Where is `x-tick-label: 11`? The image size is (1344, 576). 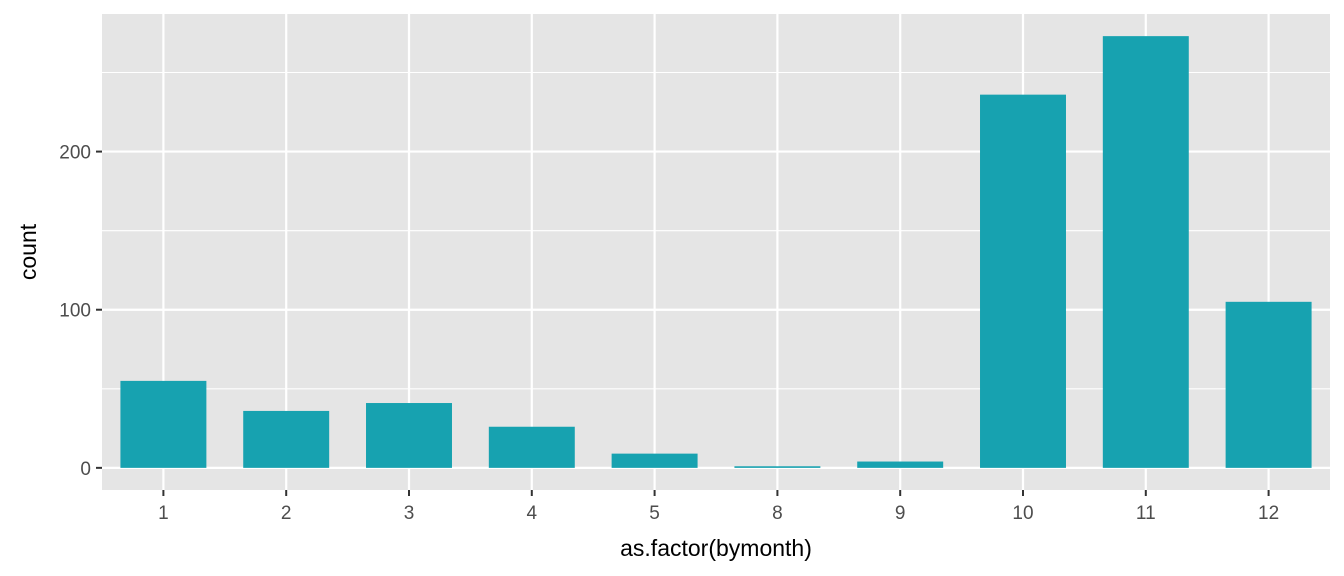 x-tick-label: 11 is located at coordinates (1146, 513).